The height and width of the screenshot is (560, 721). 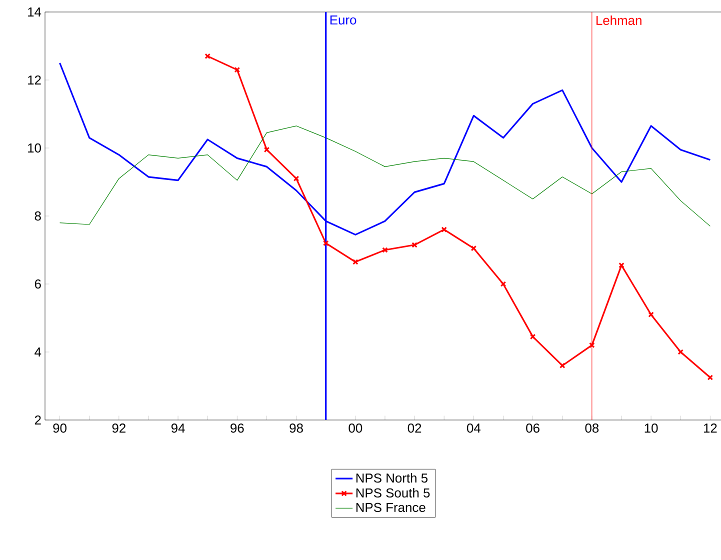 What do you see at coordinates (393, 493) in the screenshot?
I see `legend-label: NPS South 5` at bounding box center [393, 493].